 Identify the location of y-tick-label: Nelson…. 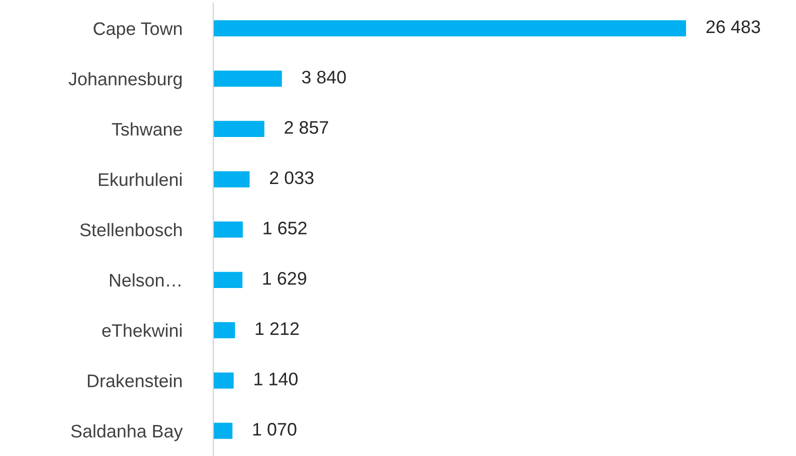
(145, 280).